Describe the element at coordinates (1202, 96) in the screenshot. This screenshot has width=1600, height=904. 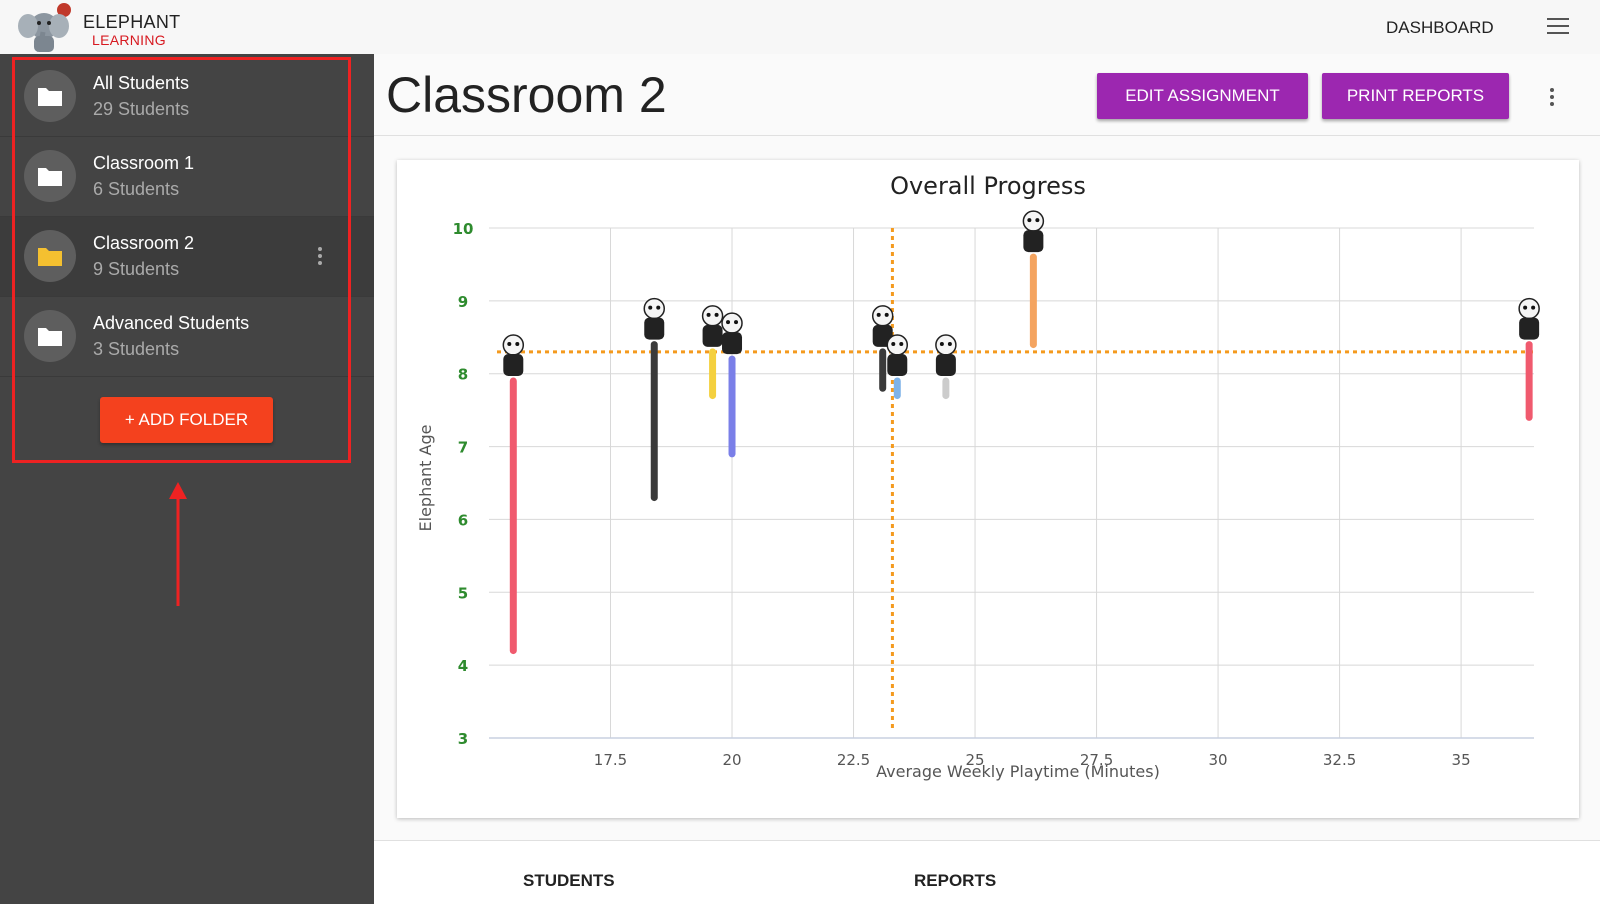
I see `edit-assignment-button: EDIT ASSIGNMENT` at that location.